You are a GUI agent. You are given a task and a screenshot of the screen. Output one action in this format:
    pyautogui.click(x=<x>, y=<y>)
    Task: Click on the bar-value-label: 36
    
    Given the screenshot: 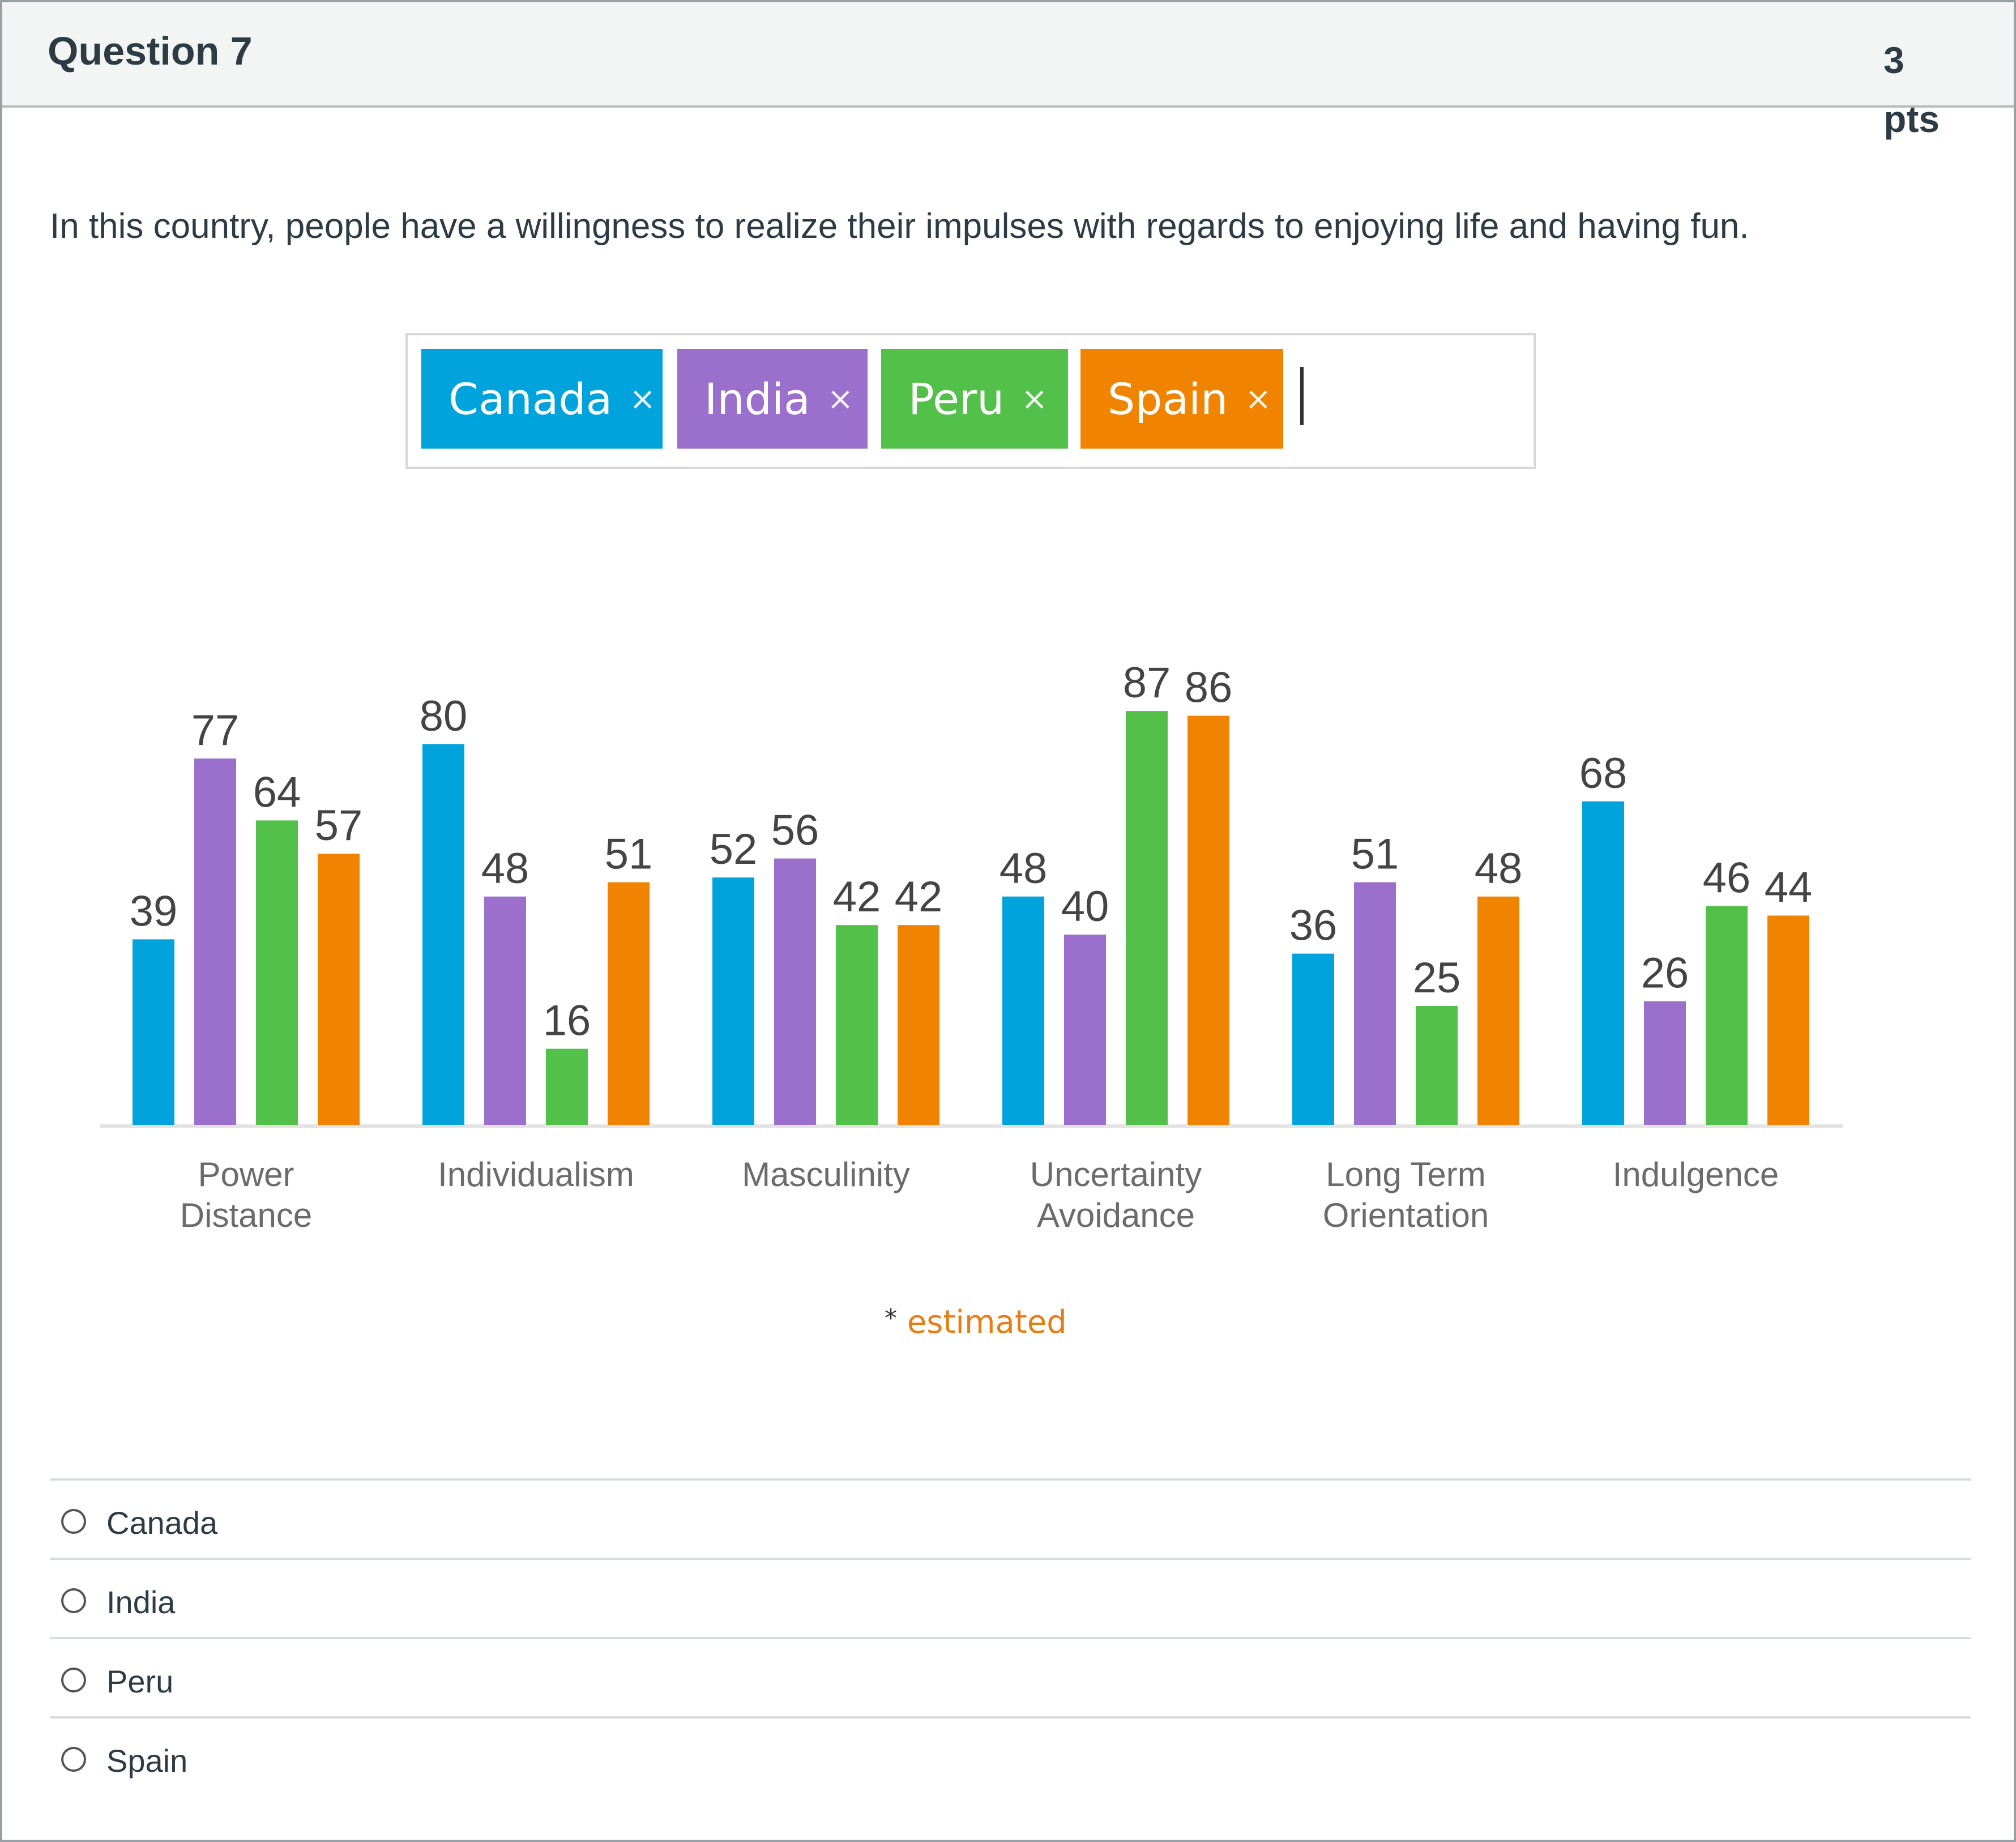 What is the action you would take?
    pyautogui.click(x=1313, y=926)
    